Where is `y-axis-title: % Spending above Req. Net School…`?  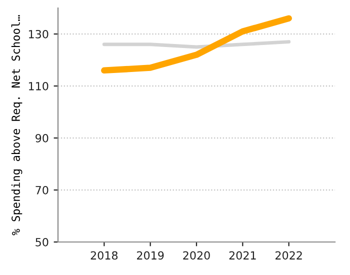 y-axis-title: % Spending above Req. Net School… is located at coordinates (16, 125).